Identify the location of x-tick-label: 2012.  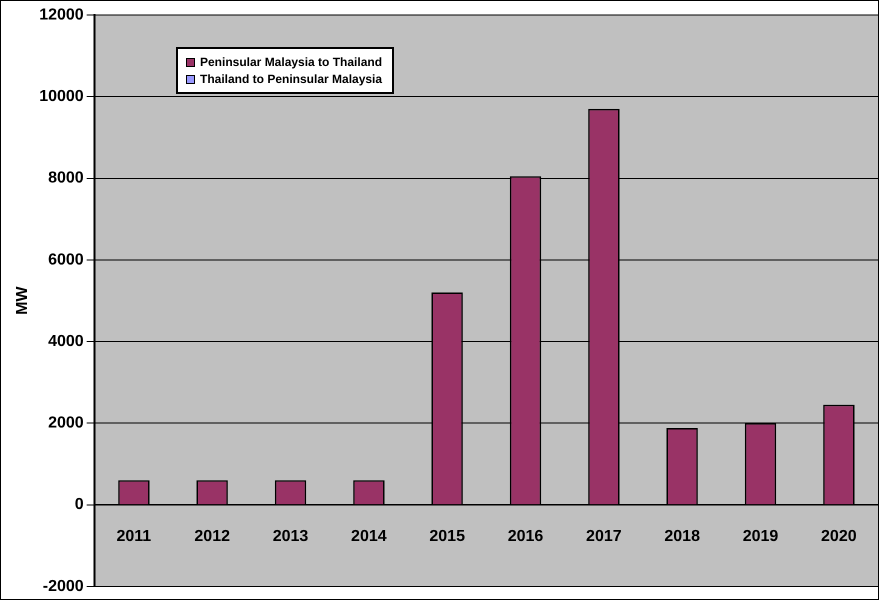
(212, 536).